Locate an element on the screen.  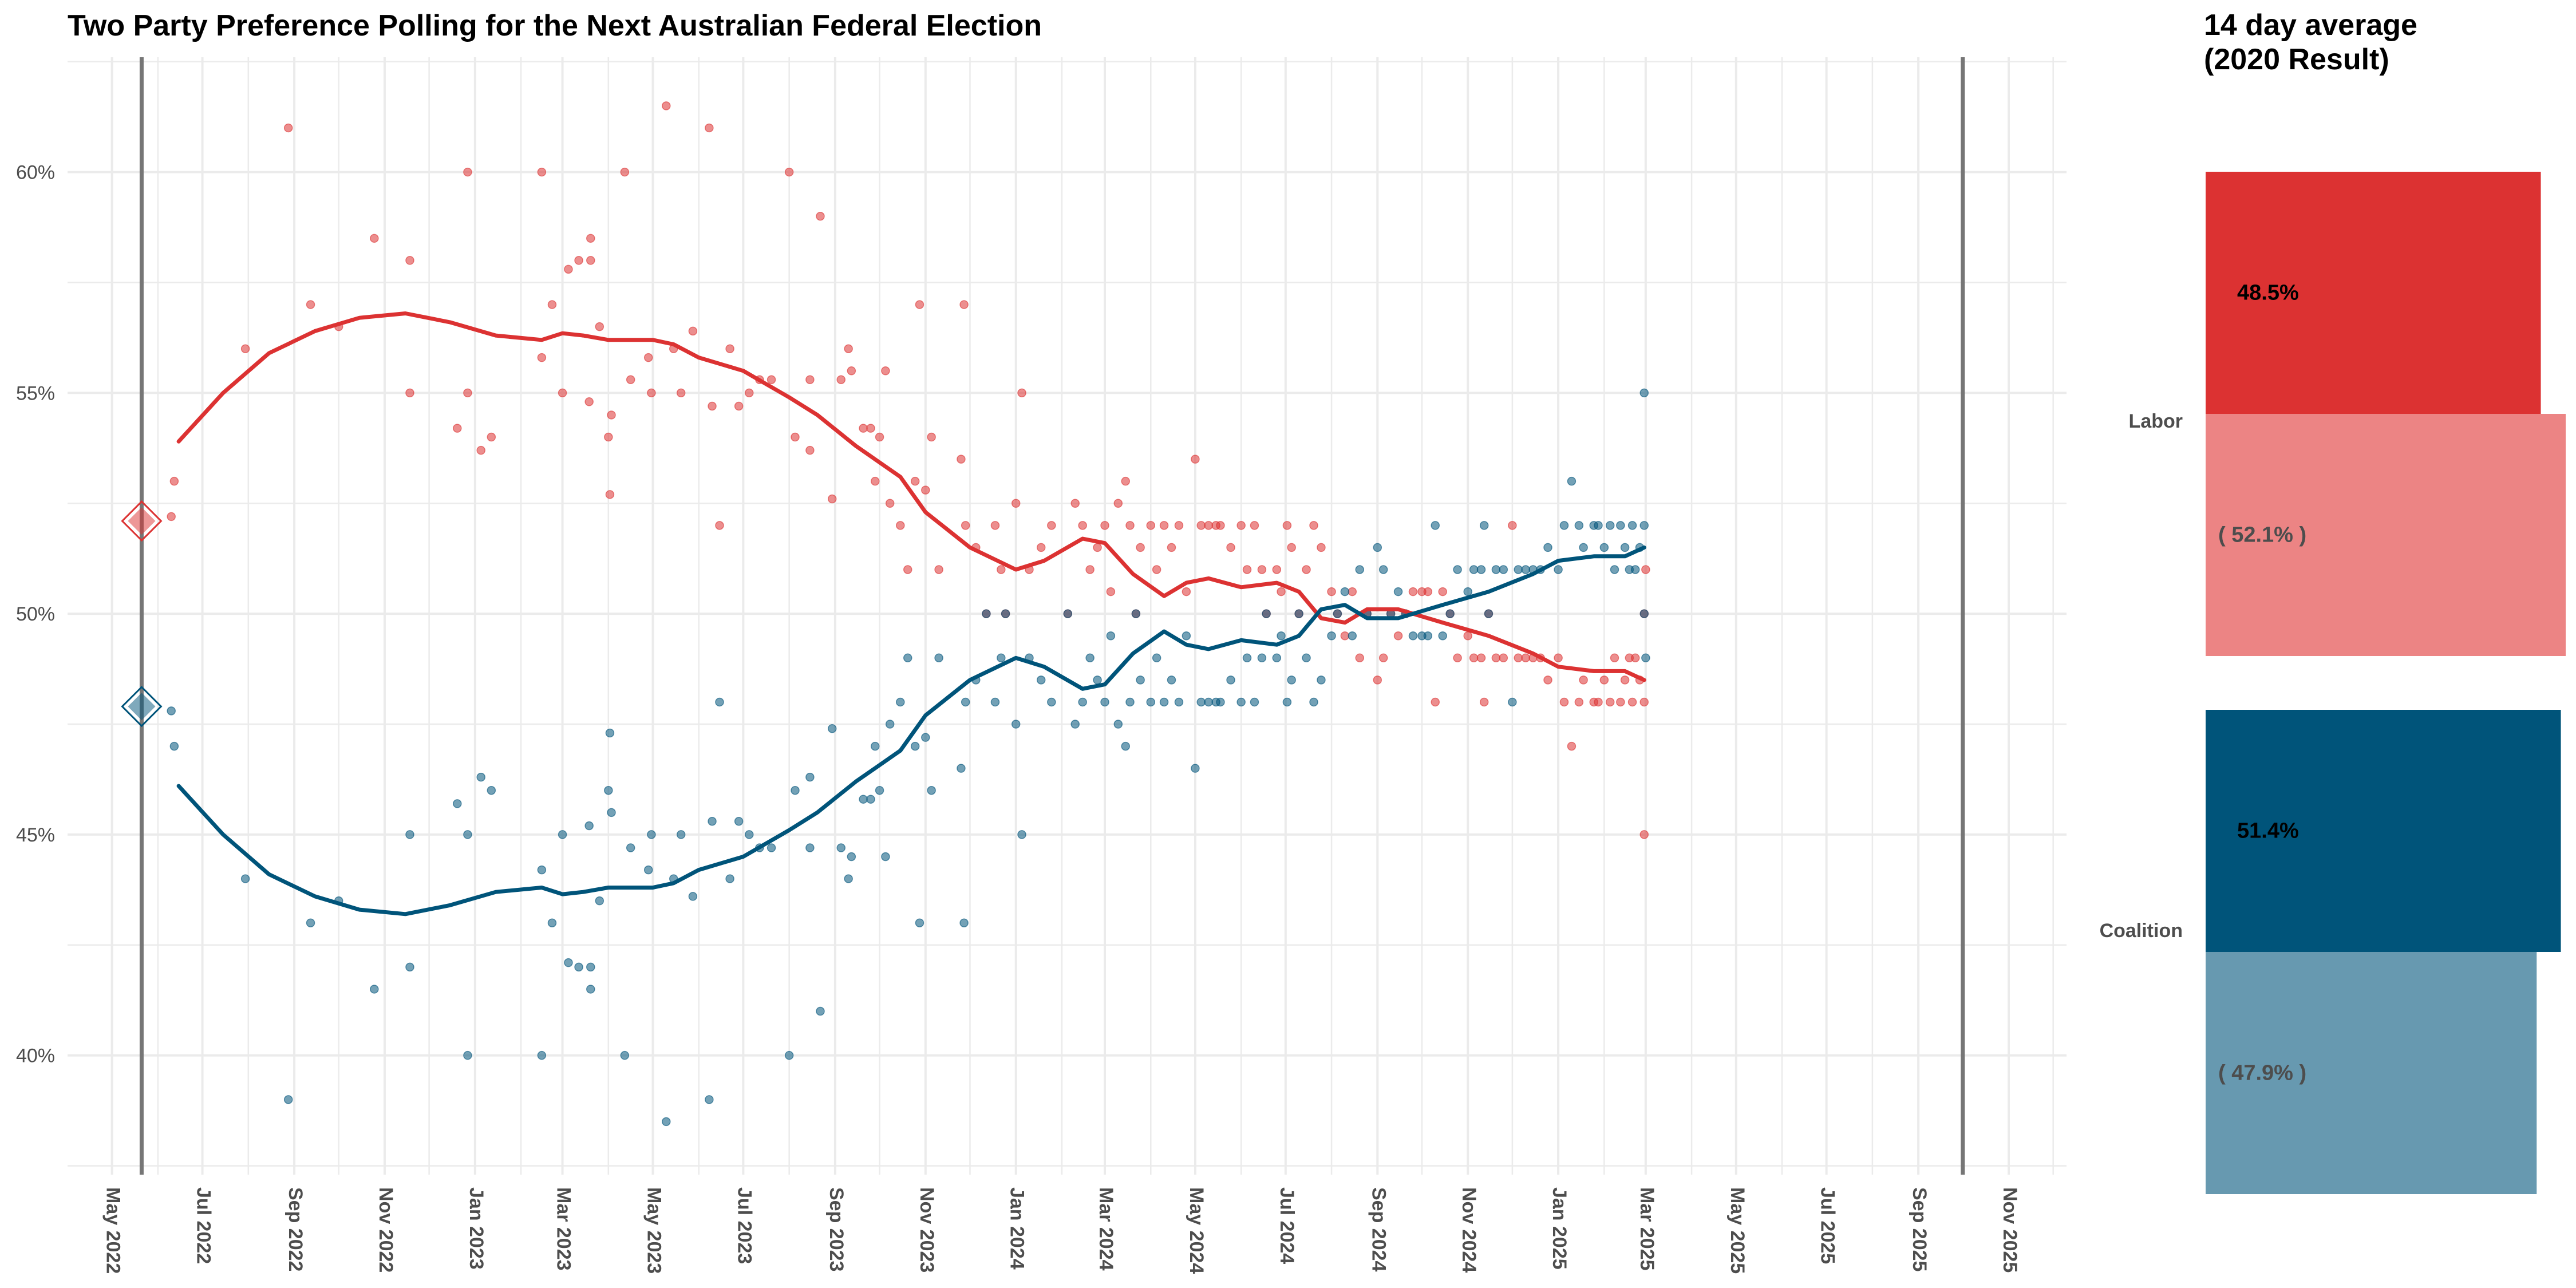
coalition-result-label: ( 47.9% ) is located at coordinates (2262, 1073).